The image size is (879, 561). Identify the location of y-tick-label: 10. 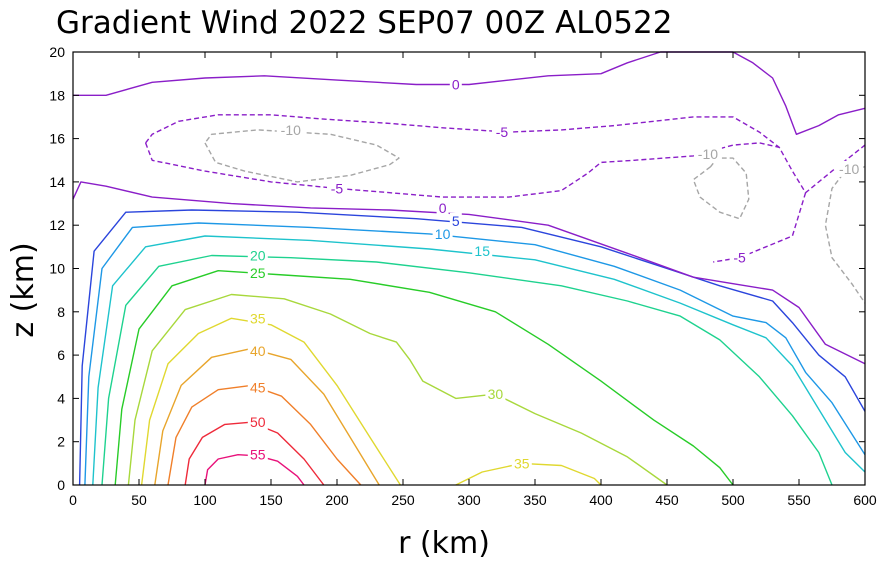
(57, 269).